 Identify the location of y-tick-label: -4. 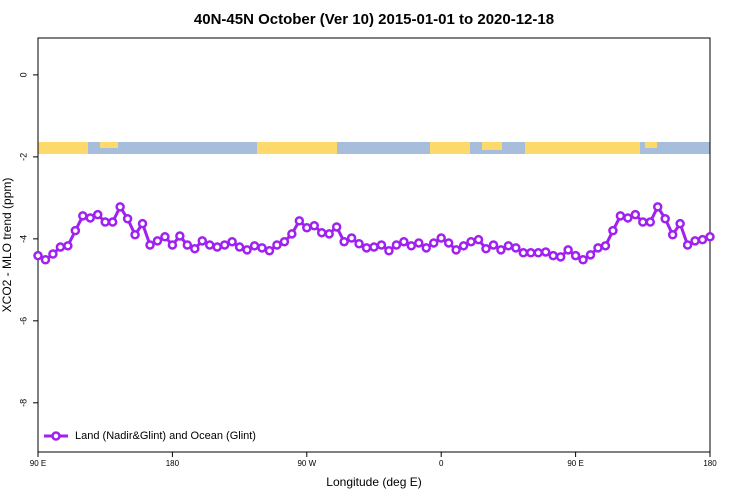
(23, 239).